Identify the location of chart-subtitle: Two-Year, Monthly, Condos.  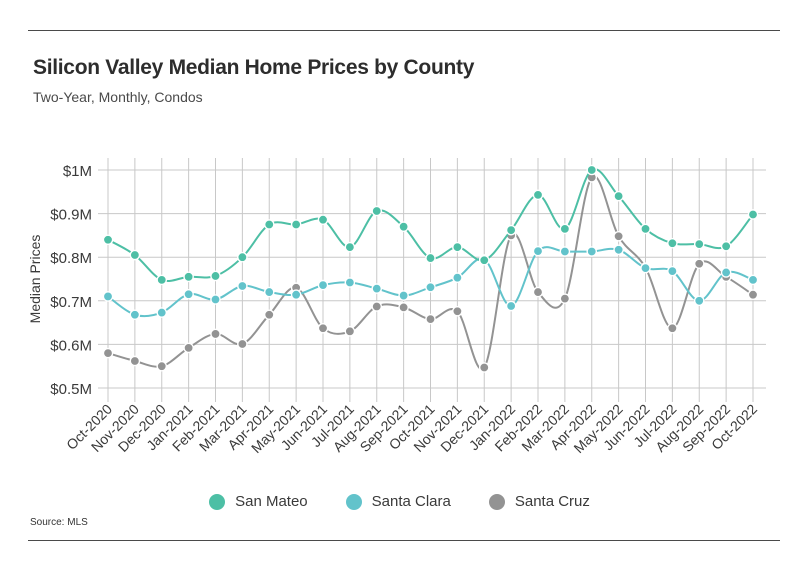
(118, 97).